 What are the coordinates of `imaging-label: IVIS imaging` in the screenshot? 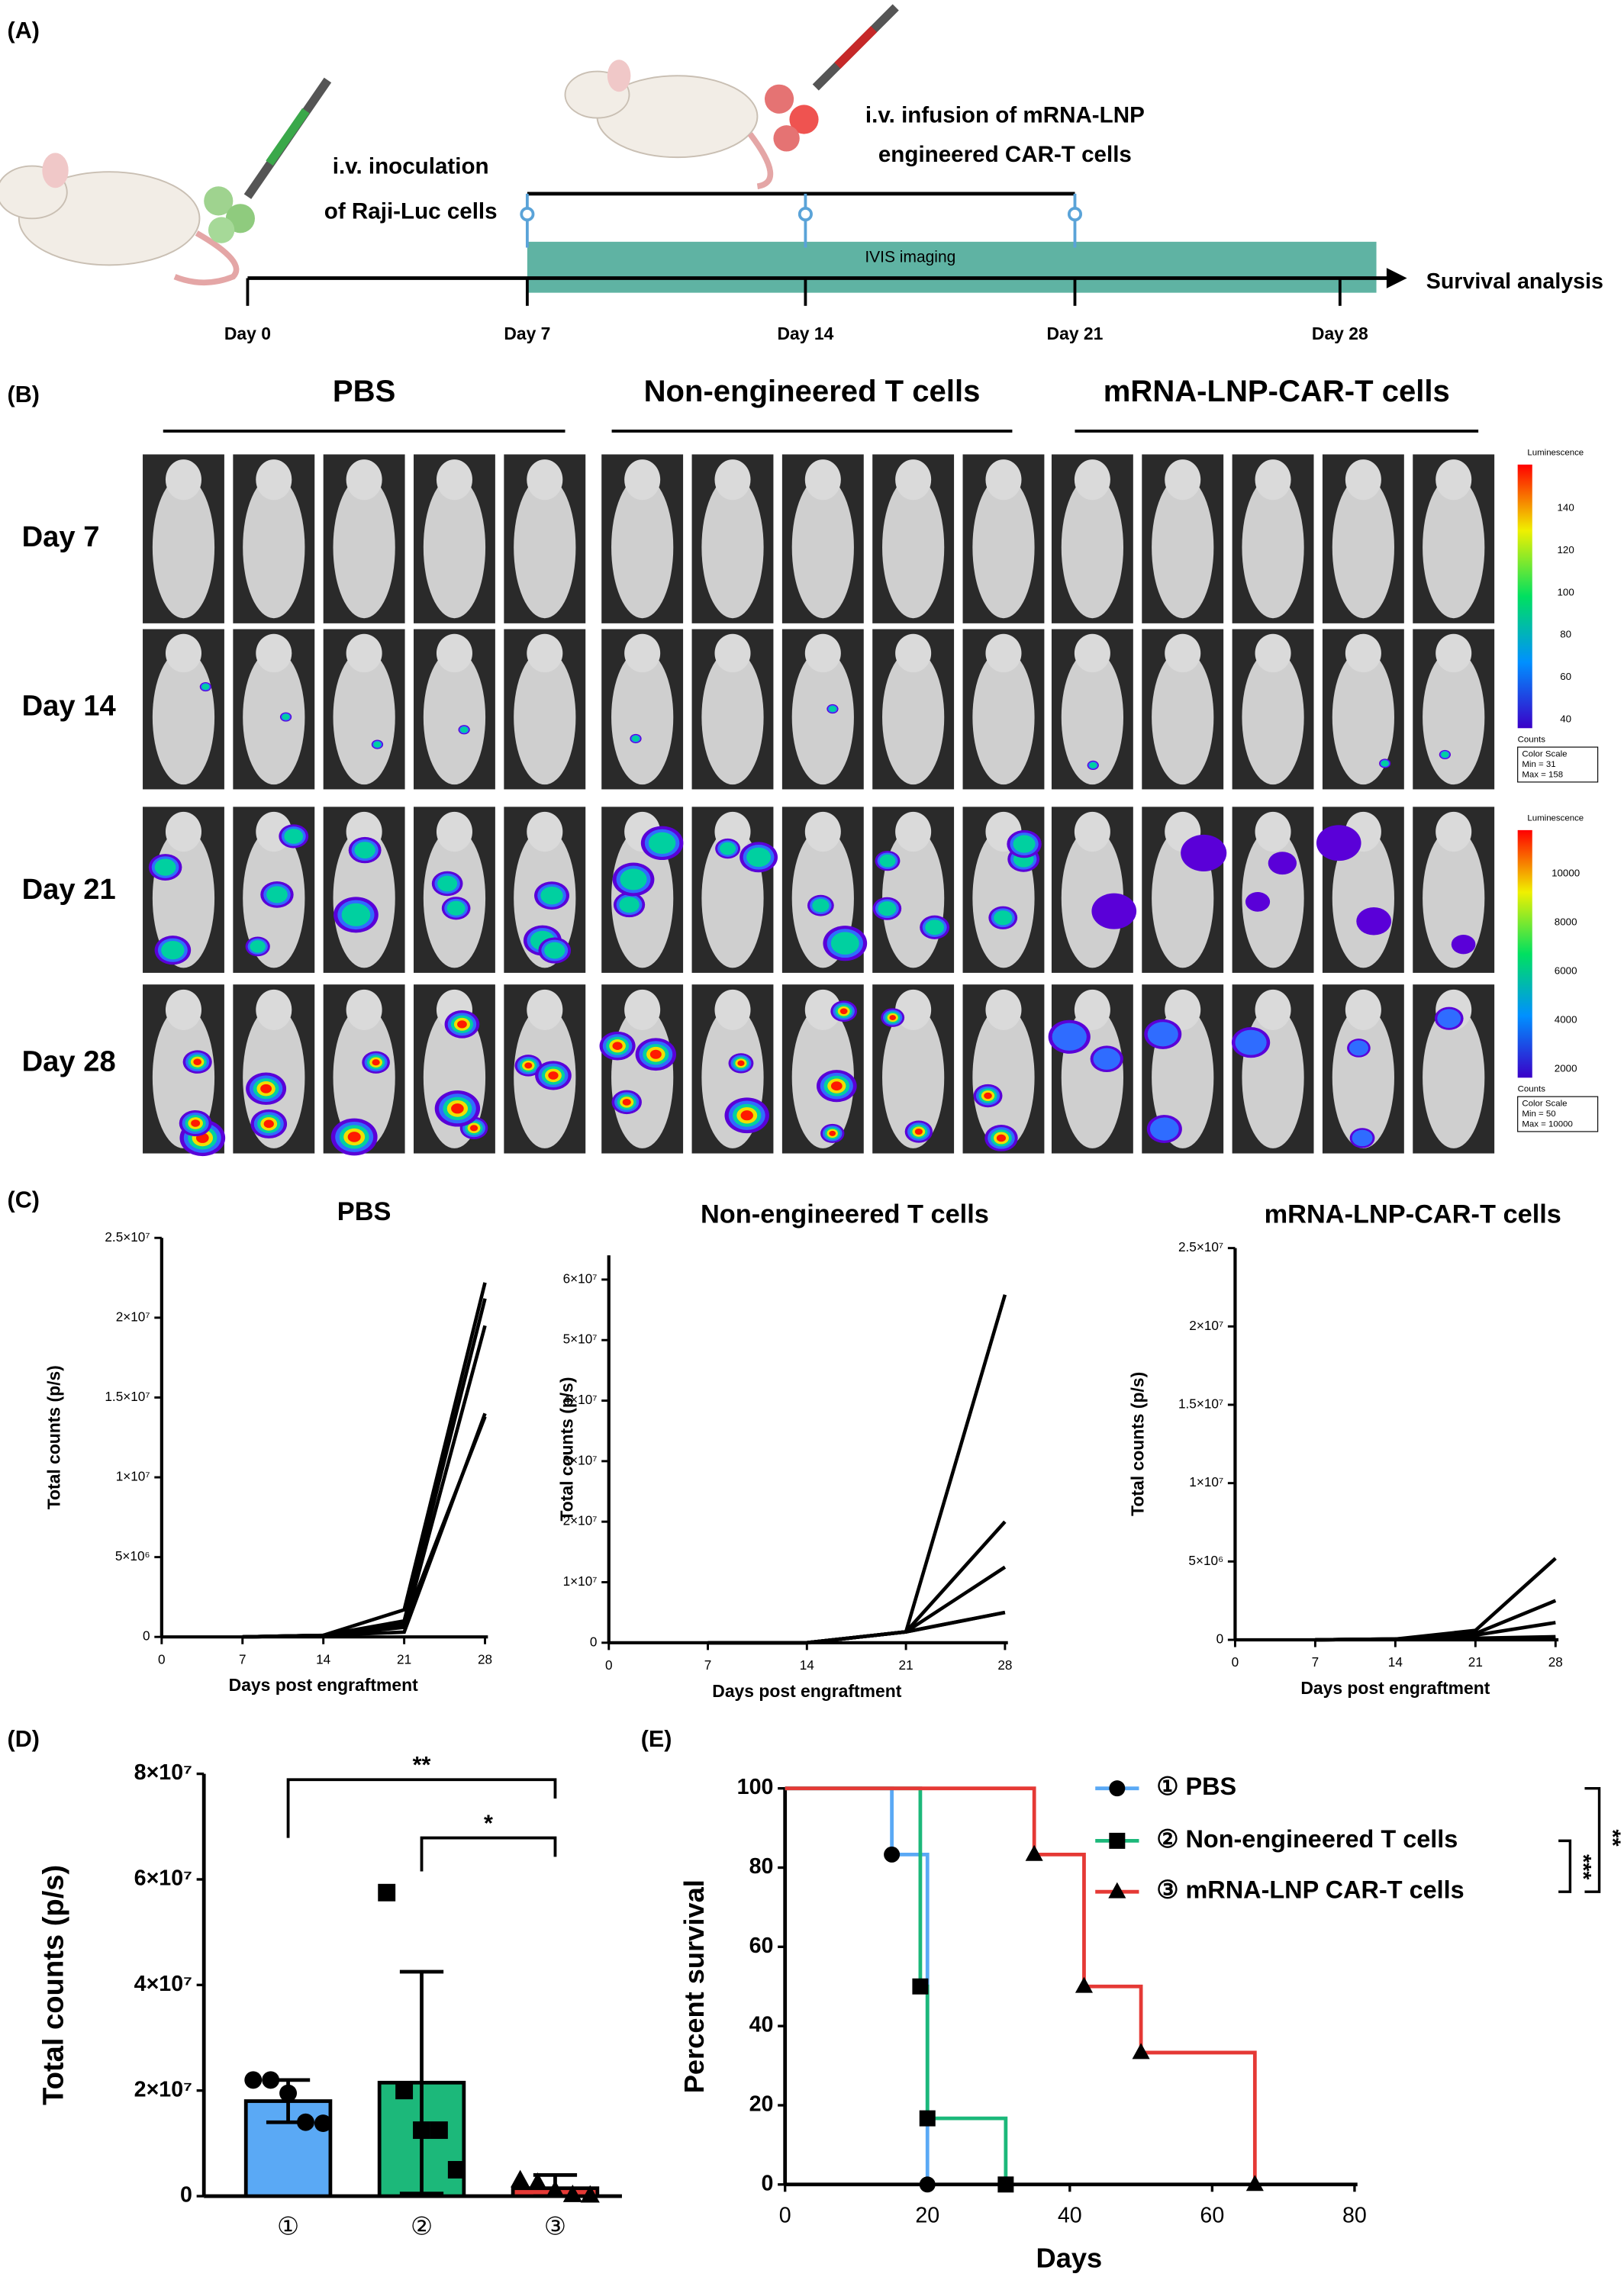 It's located at (910, 257).